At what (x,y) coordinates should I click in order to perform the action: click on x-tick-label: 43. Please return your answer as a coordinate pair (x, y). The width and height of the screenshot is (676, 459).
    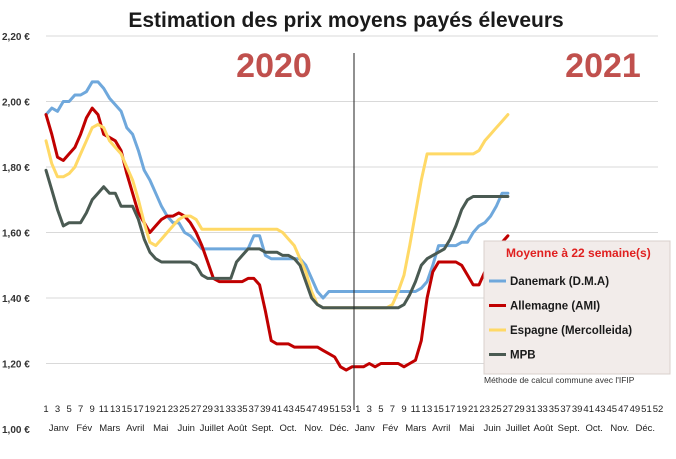
    Looking at the image, I should click on (600, 409).